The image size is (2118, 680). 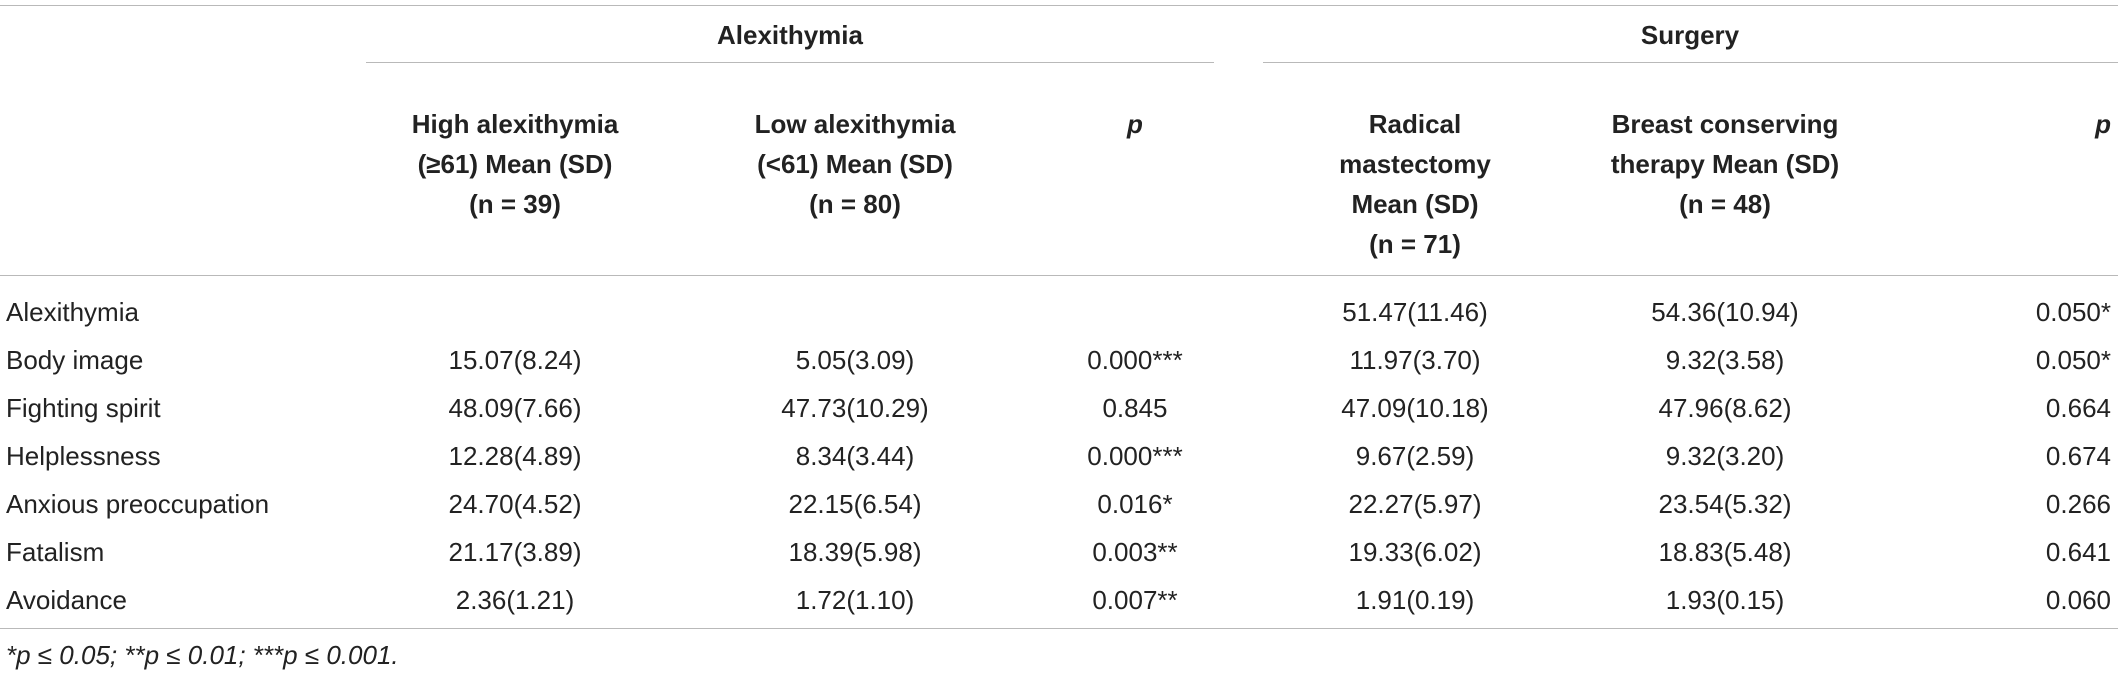 I want to click on table-footnote: *p ≤ 0.05; **p ≤ 0.01; ***p ≤ 0.001., so click(x=202, y=655).